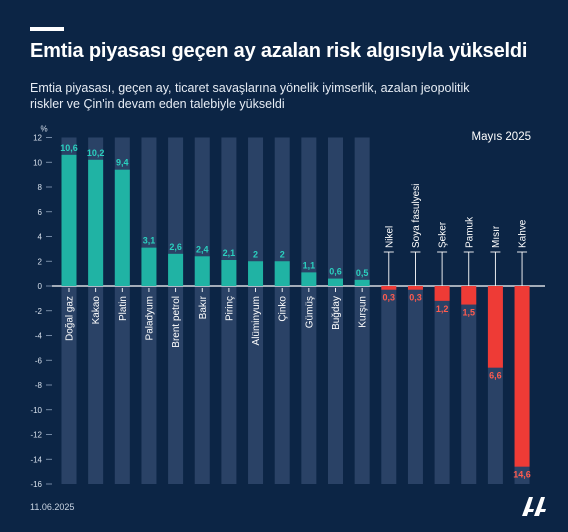  What do you see at coordinates (37, 138) in the screenshot?
I see `y-tick-label: 12` at bounding box center [37, 138].